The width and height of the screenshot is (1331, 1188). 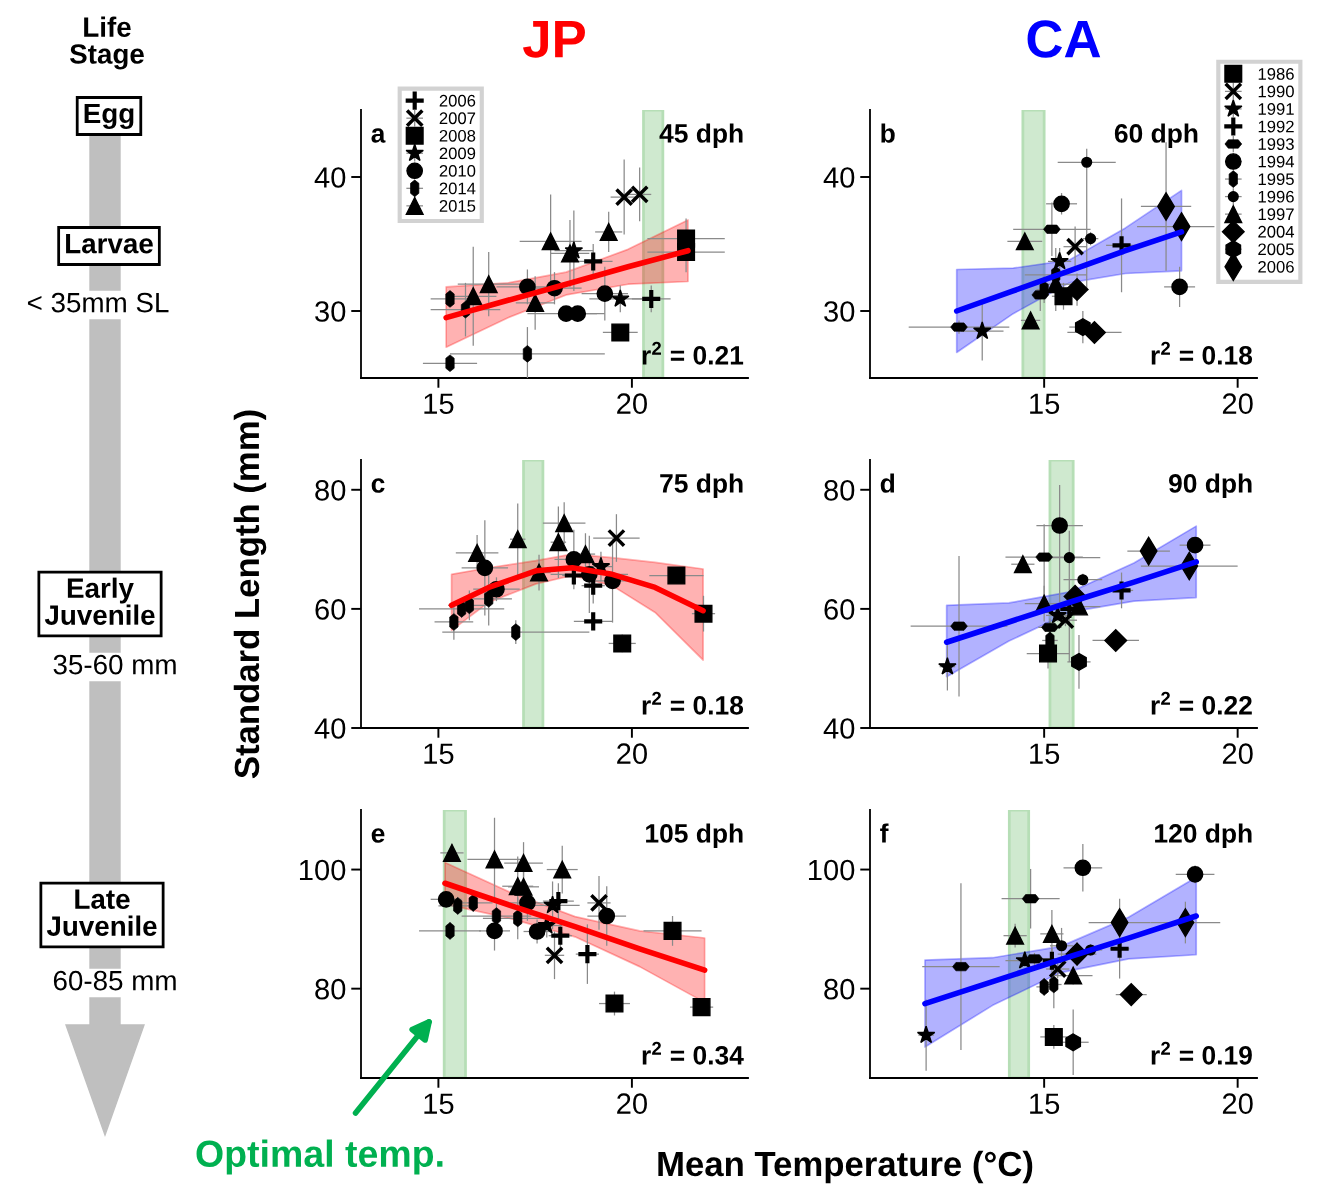 I want to click on legend-label: 1996, so click(x=1276, y=196).